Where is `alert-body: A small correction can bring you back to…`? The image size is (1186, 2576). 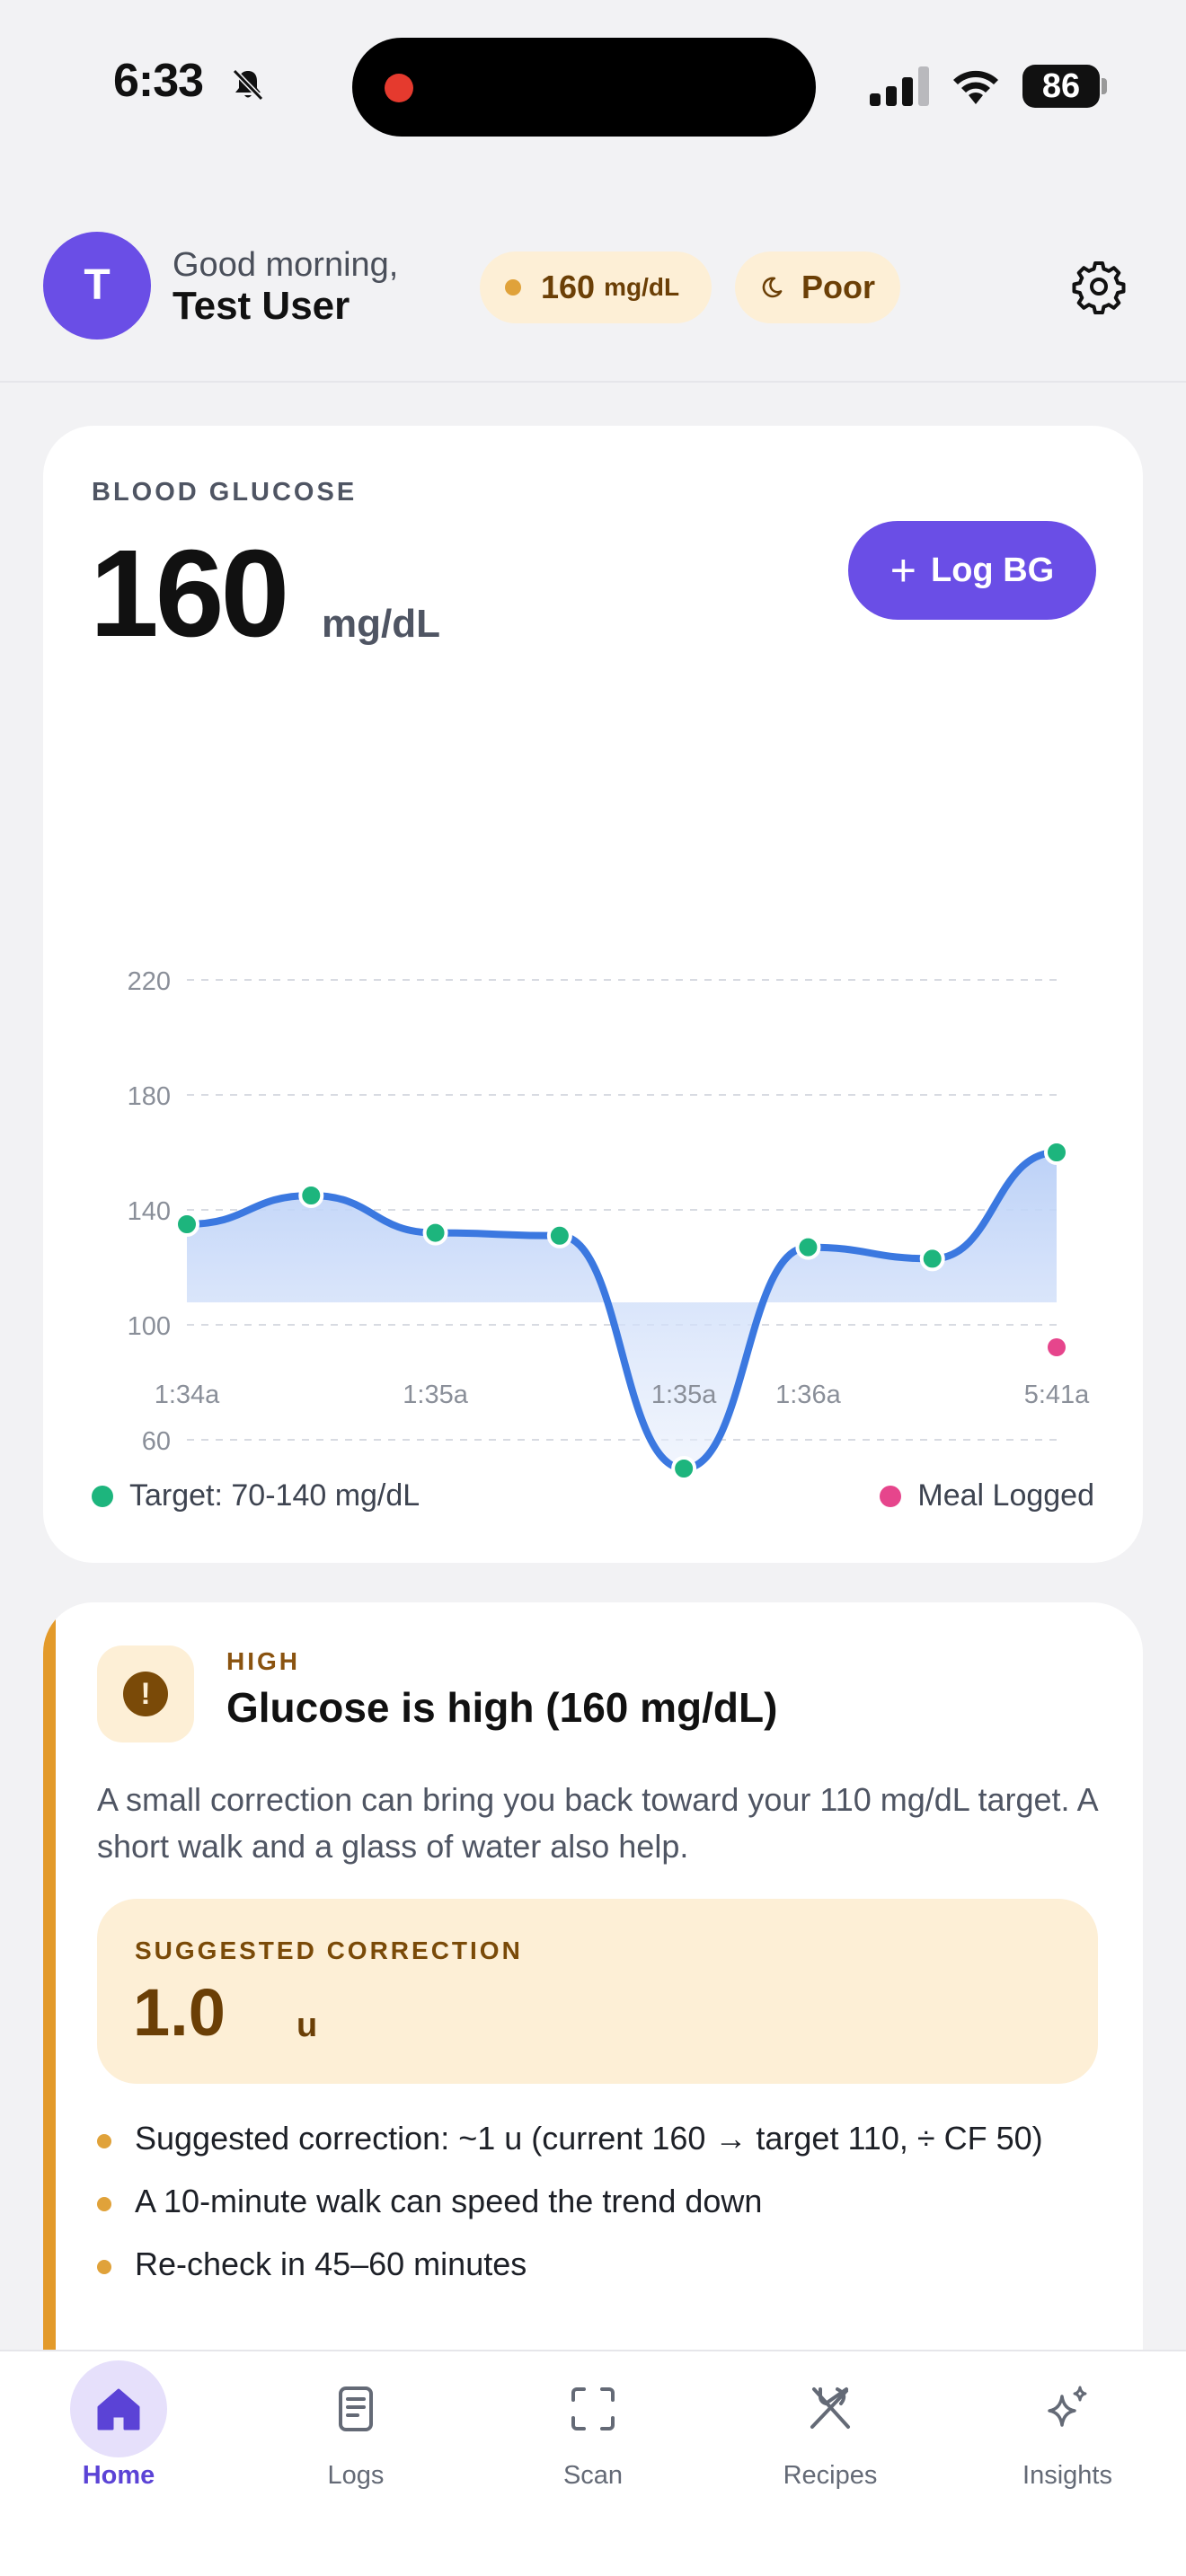 alert-body: A small correction can bring you back to… is located at coordinates (597, 1823).